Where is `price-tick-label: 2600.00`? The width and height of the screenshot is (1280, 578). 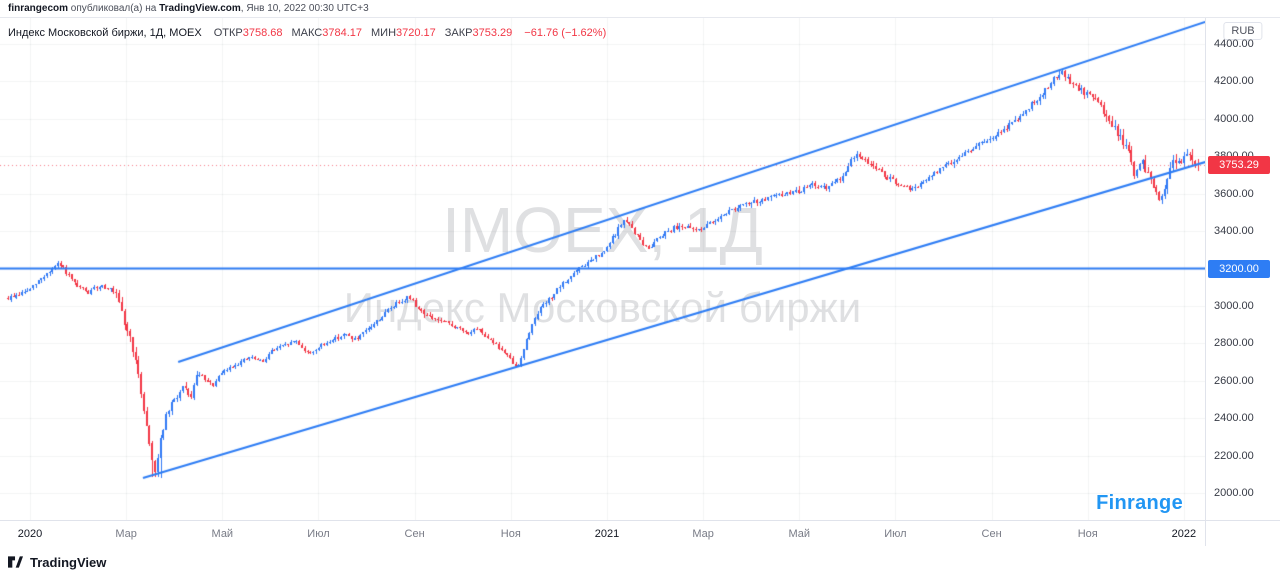 price-tick-label: 2600.00 is located at coordinates (1234, 380).